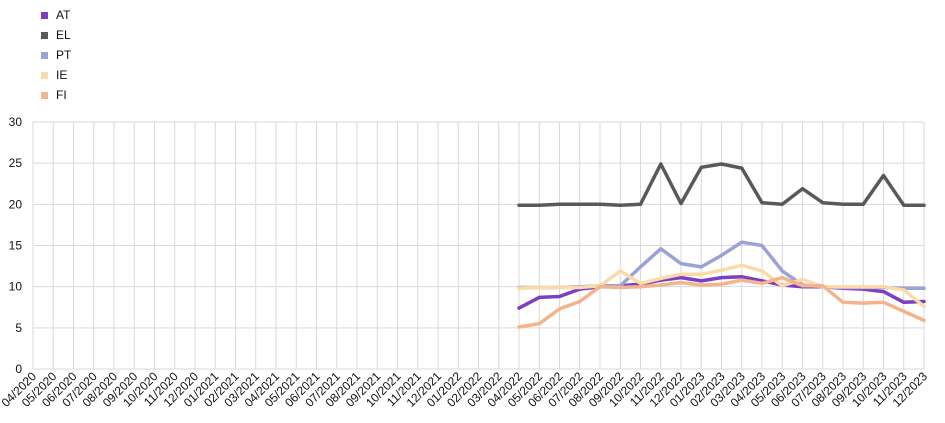 This screenshot has width=945, height=423. I want to click on y-tick-label: 15, so click(16, 246).